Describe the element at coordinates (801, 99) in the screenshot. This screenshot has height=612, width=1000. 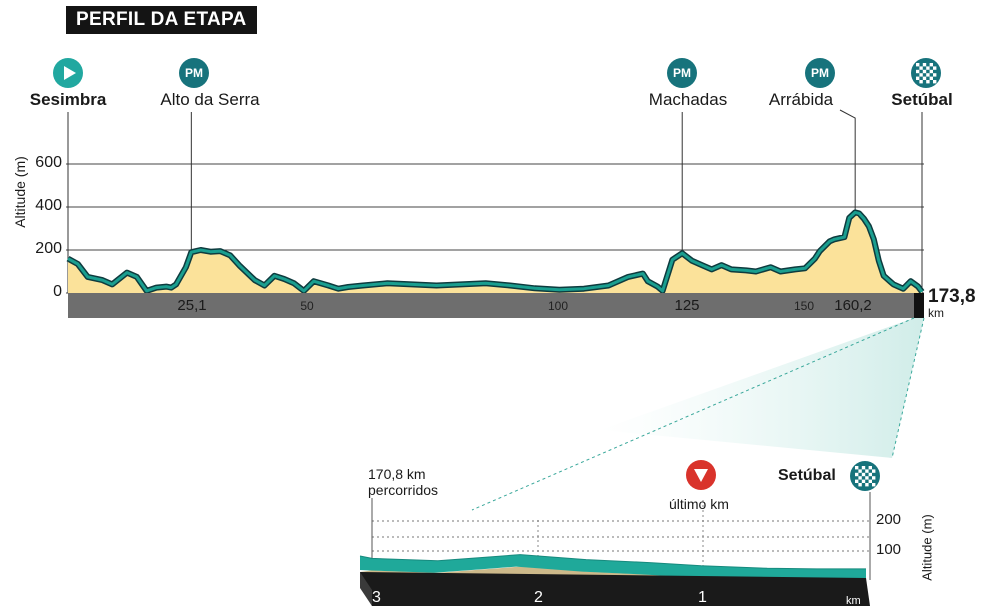
I see `climb-label-arrabida: Arrábida` at that location.